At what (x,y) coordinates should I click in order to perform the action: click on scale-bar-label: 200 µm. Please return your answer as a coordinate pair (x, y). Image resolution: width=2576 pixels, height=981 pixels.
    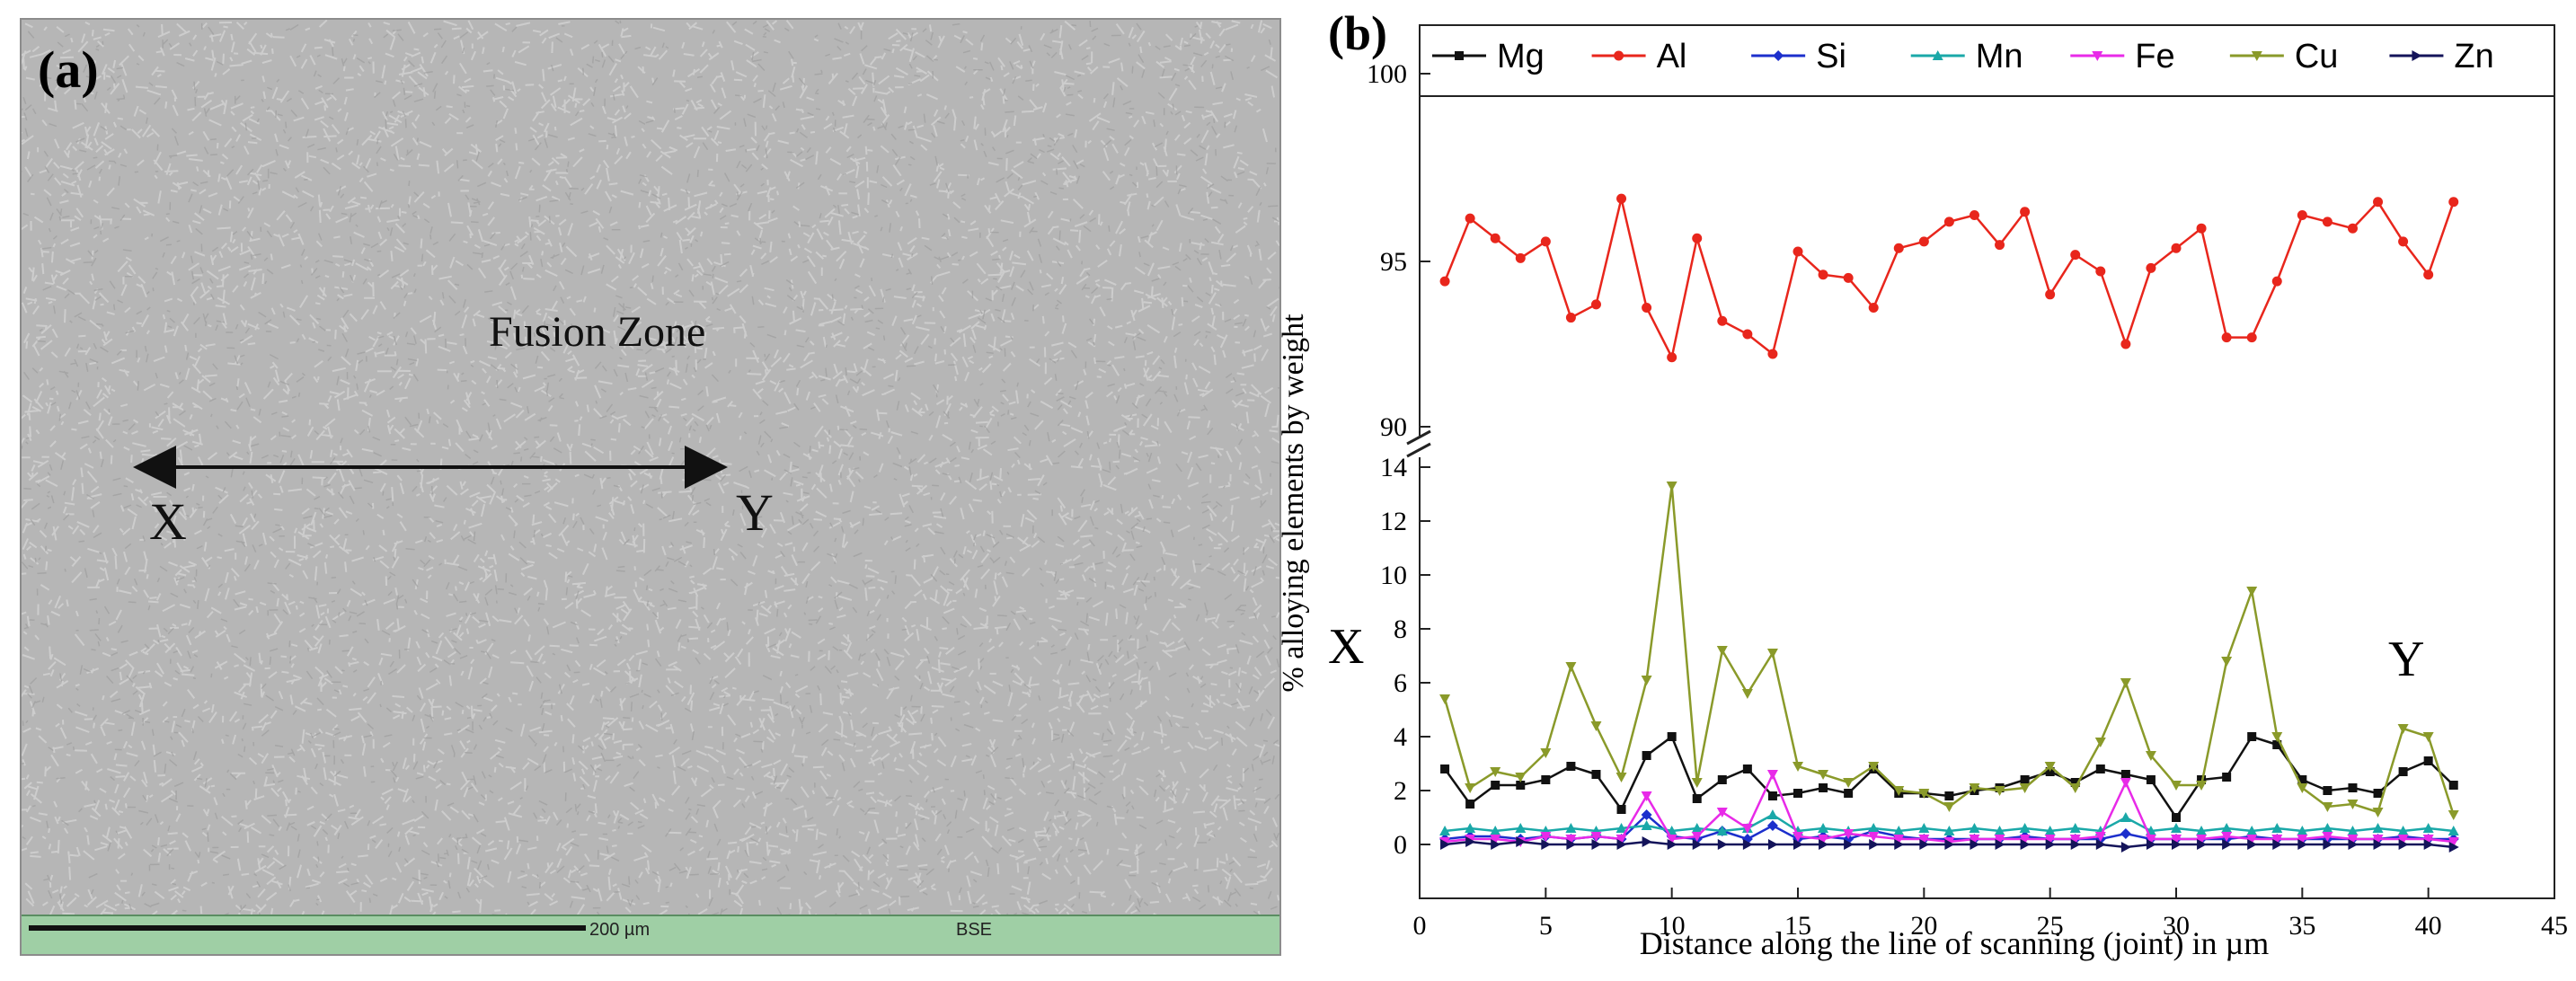
    Looking at the image, I should click on (620, 930).